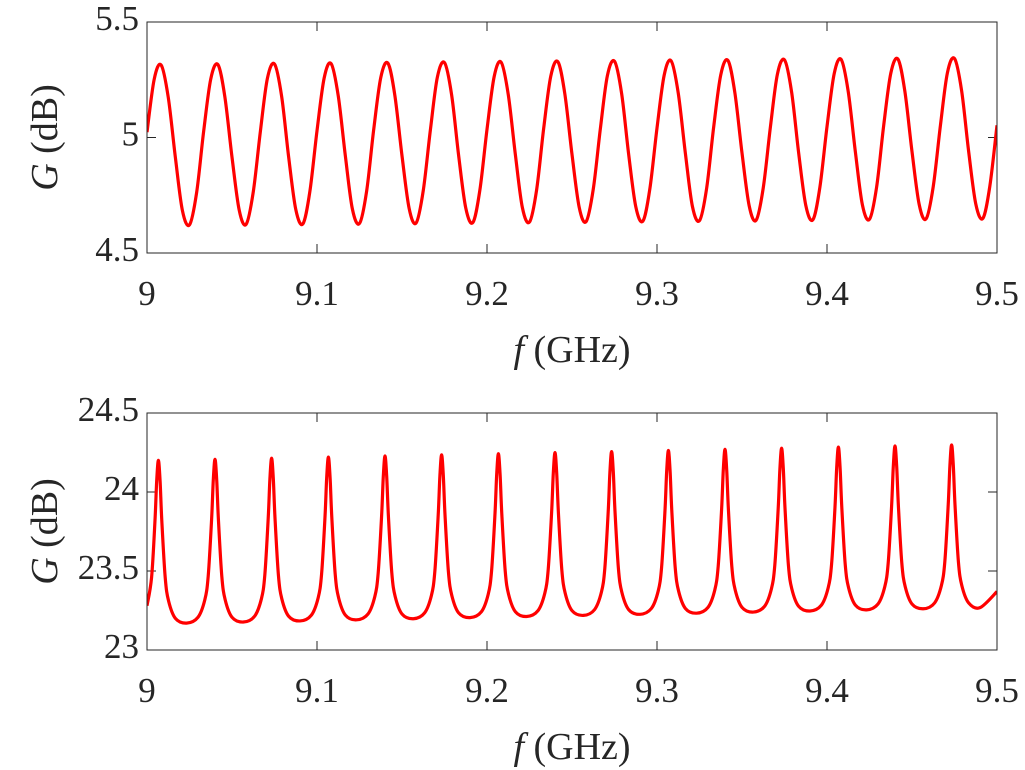 The image size is (1025, 770). I want to click on y-tick-label: 24.5, so click(108, 409).